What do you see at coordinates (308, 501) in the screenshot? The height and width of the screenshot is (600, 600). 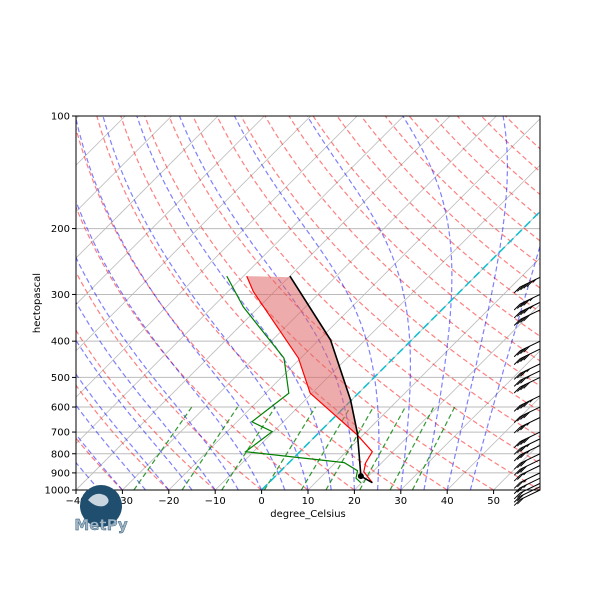 I see `x-tick-label: 10` at bounding box center [308, 501].